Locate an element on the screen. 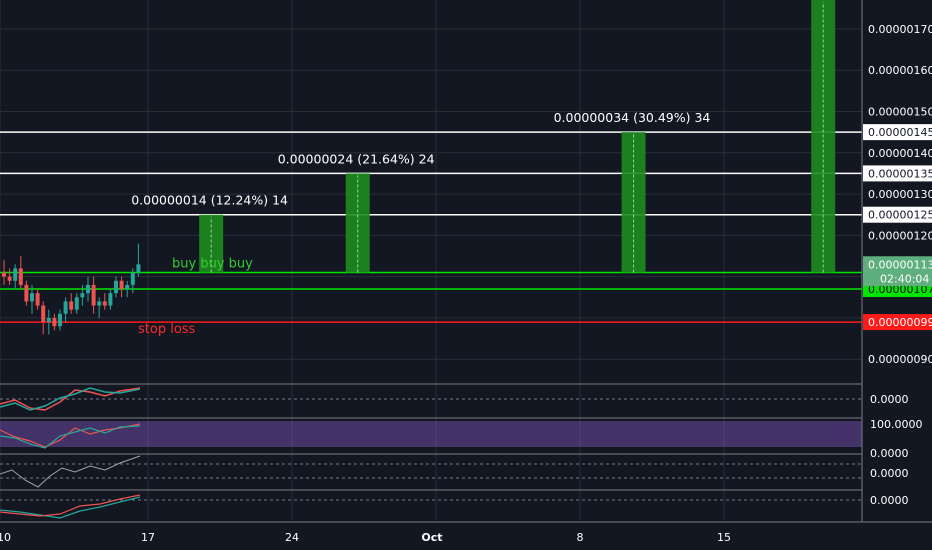 Image resolution: width=932 pixels, height=550 pixels. current-price-label: 0.00000113 is located at coordinates (900, 264).